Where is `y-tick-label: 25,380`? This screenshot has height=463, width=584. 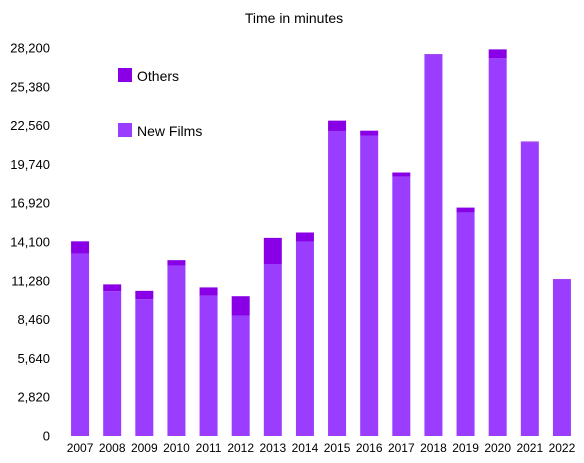
y-tick-label: 25,380 is located at coordinates (30, 86).